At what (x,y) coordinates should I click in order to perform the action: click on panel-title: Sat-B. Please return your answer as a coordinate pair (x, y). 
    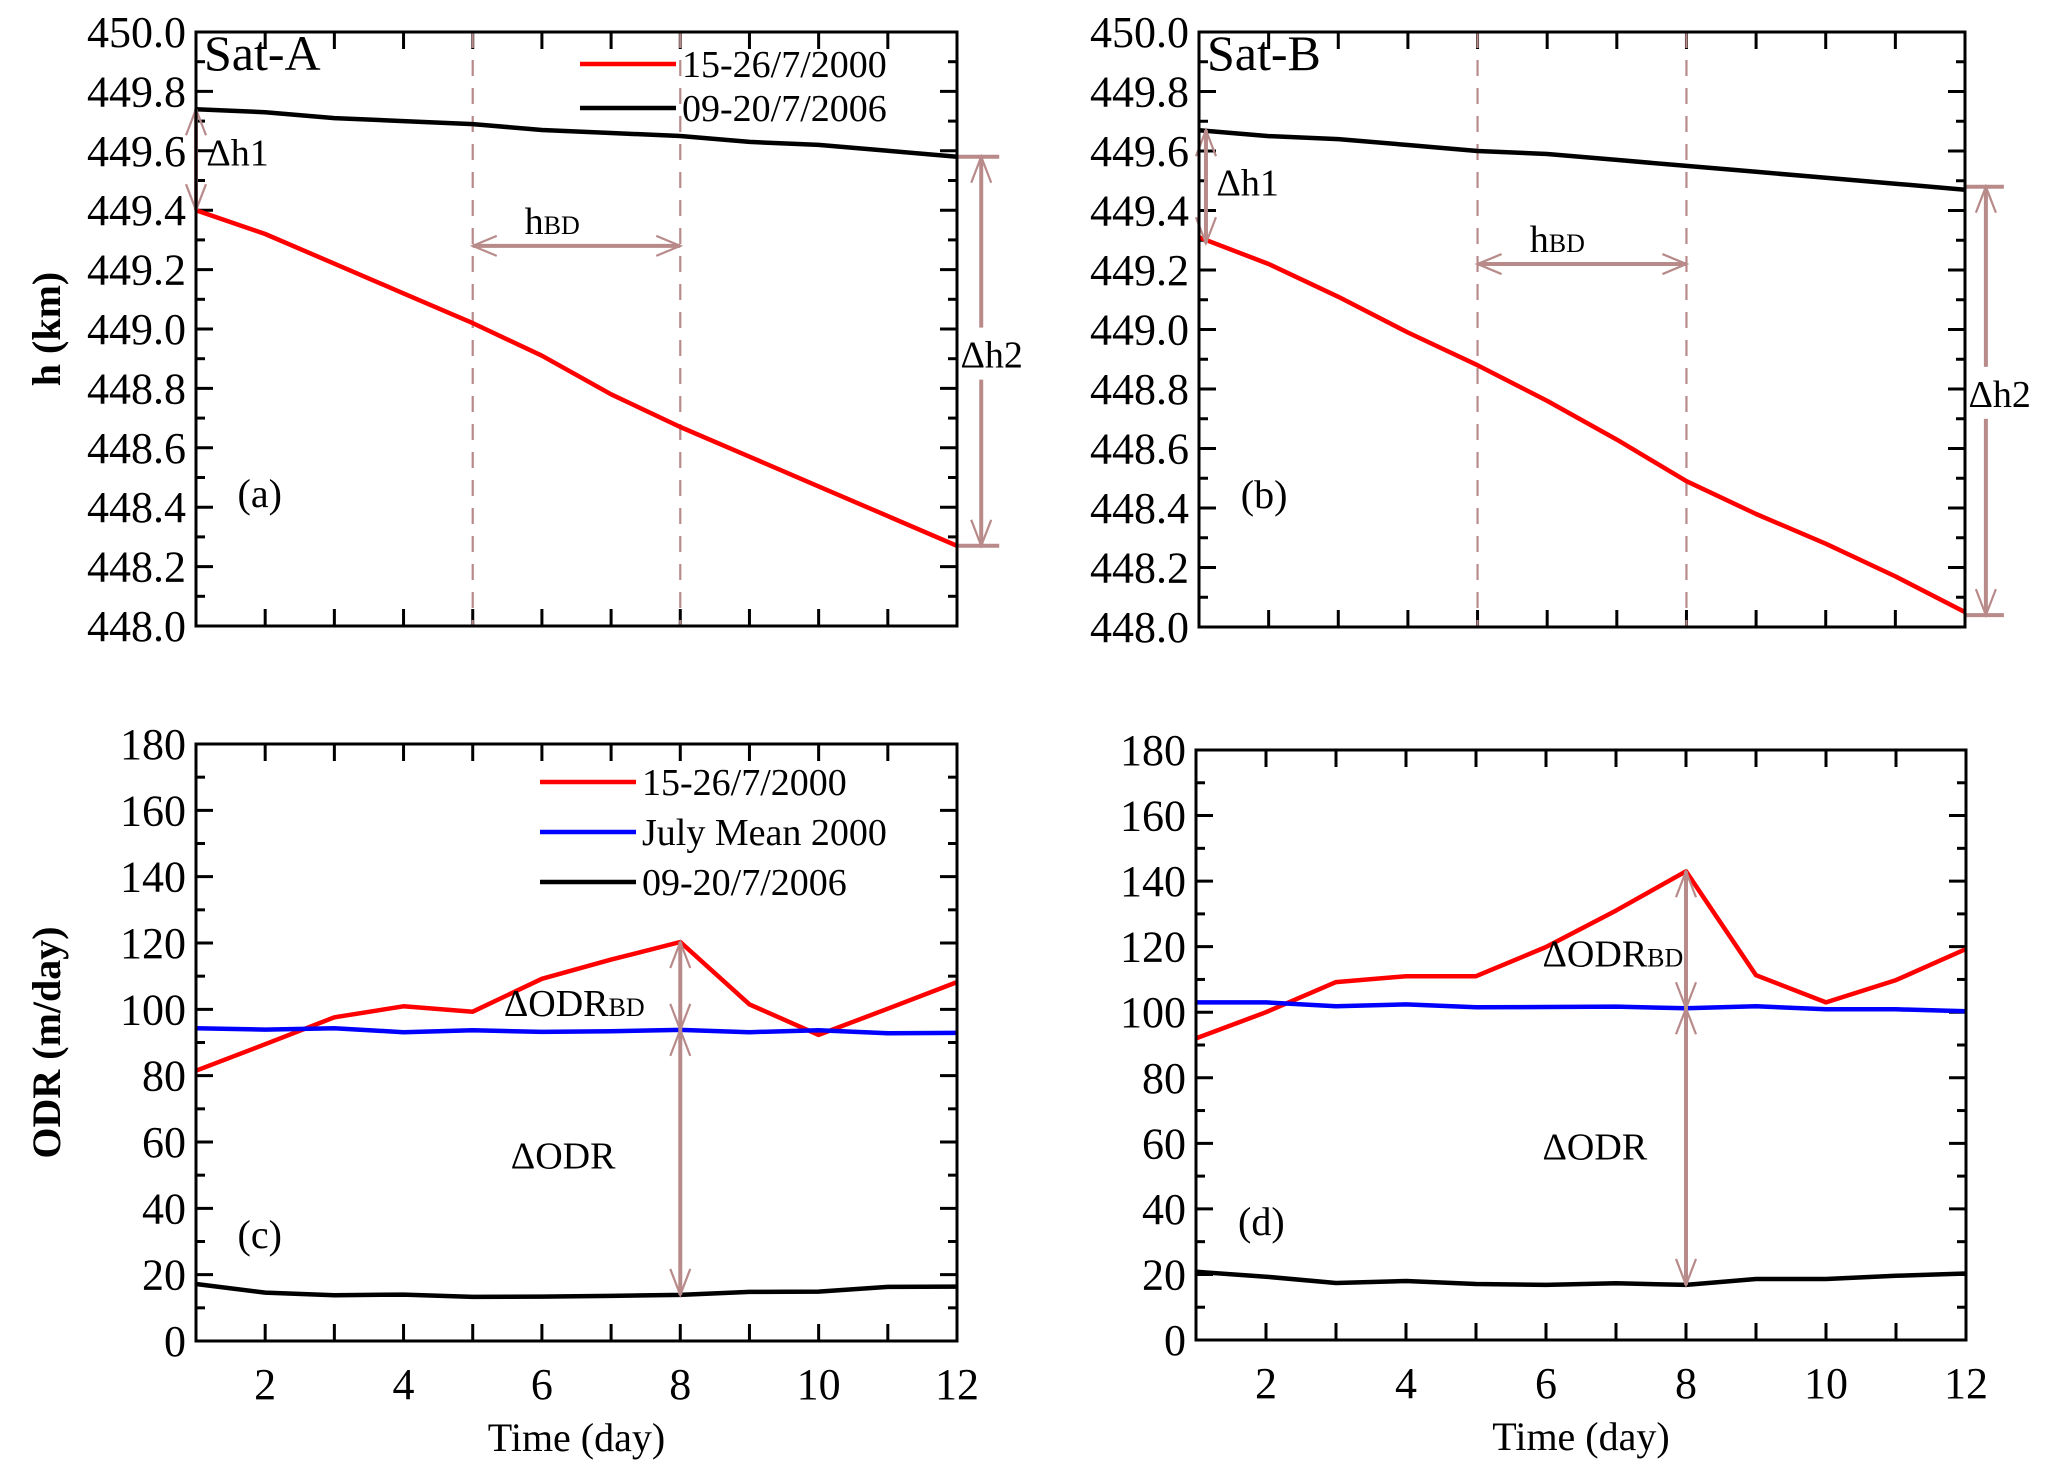
    Looking at the image, I should click on (1264, 53).